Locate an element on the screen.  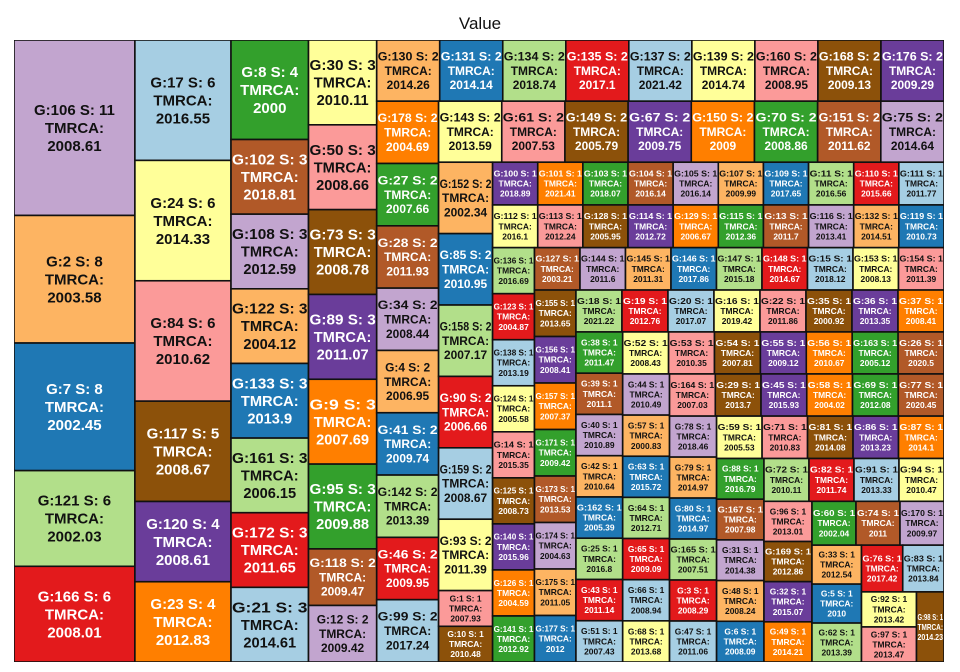
tile-label-value: 2011.7 is located at coordinates (786, 236).